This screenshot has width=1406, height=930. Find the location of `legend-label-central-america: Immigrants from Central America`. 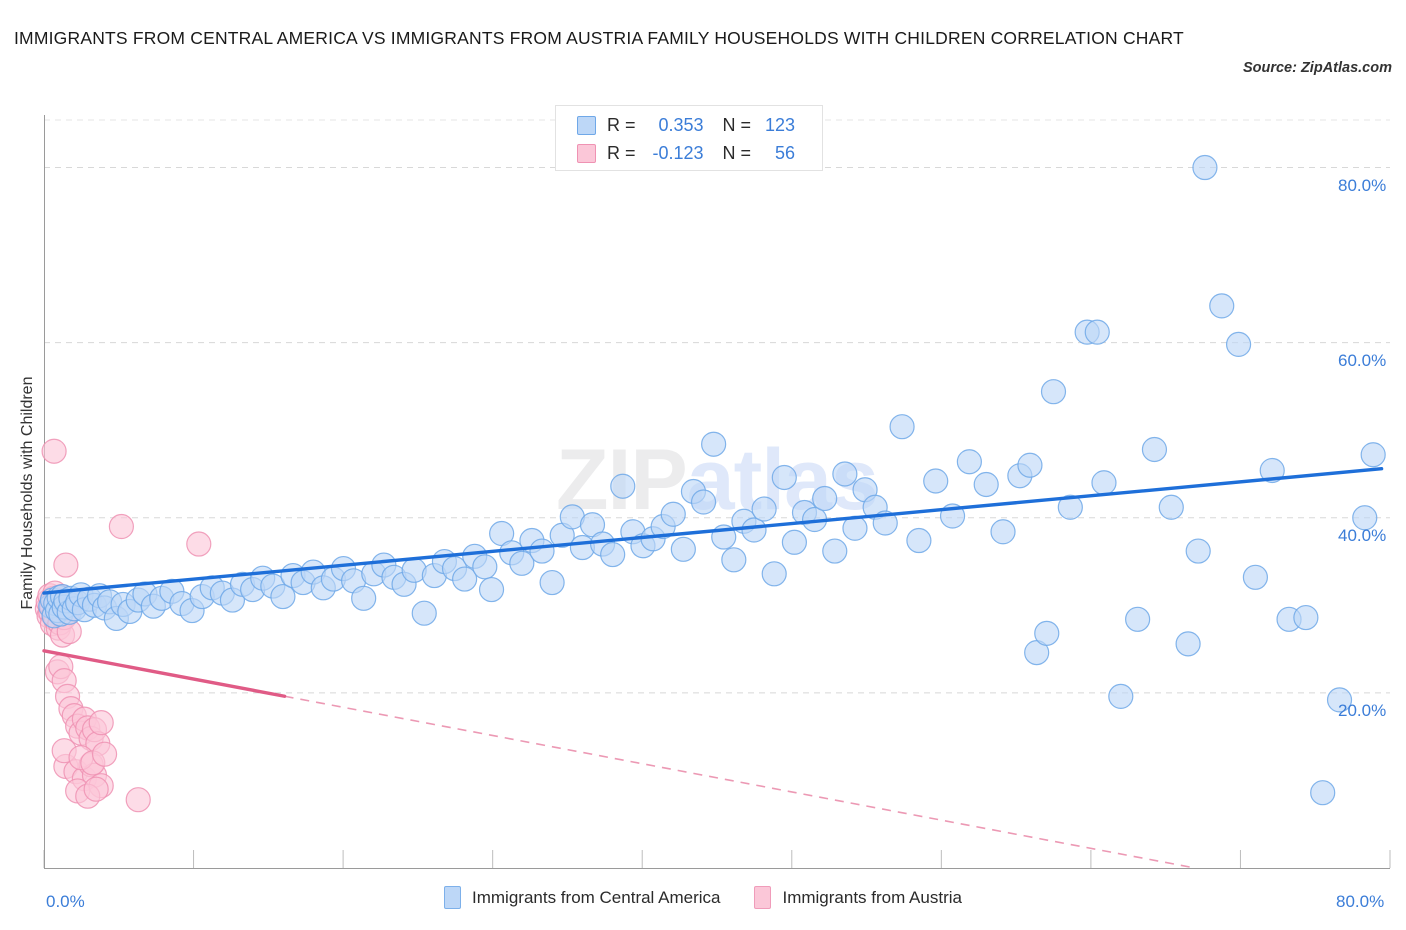

legend-label-central-america: Immigrants from Central America is located at coordinates (596, 897).